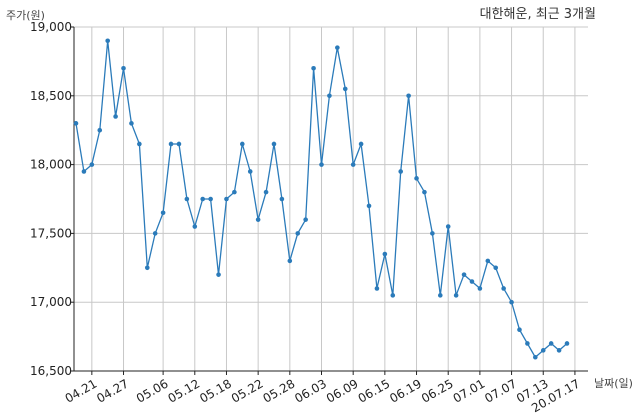 The image size is (640, 414). Describe the element at coordinates (112, 390) in the screenshot. I see `x-tick-label: 04.27` at that location.